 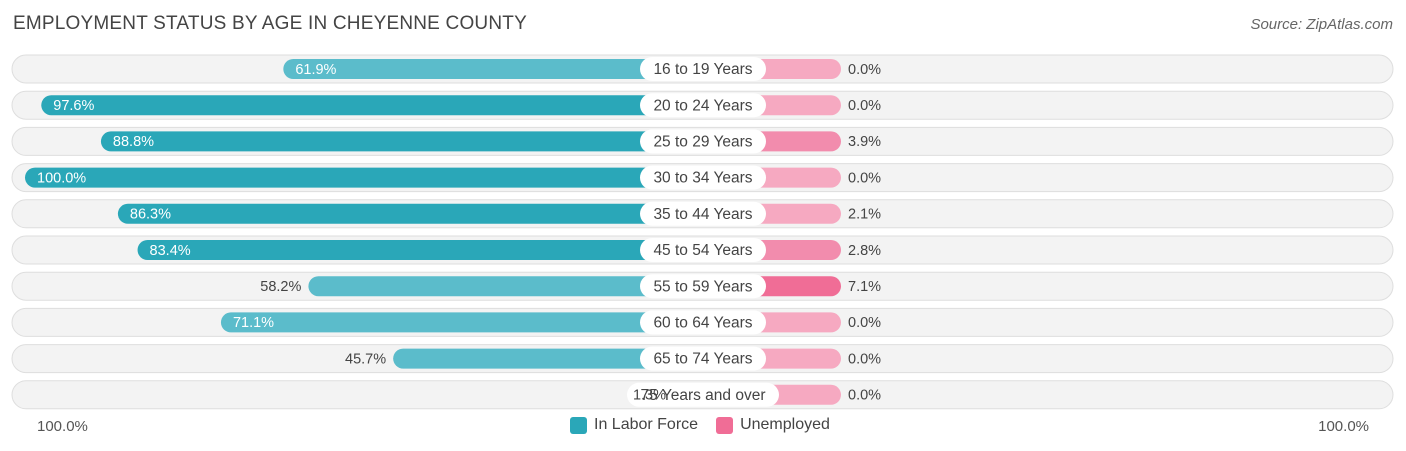 I want to click on legend-label-unemployed: Unemployed, so click(x=785, y=424).